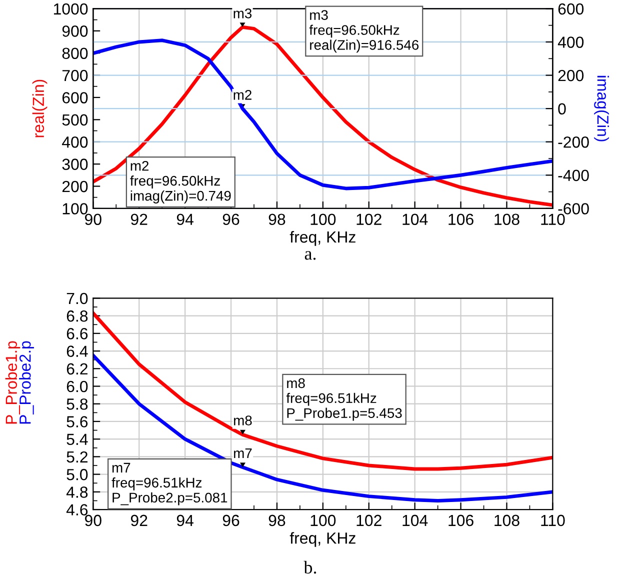  Describe the element at coordinates (344, 399) in the screenshot. I see `annotation: m8 freq=96.51kHz P_Probe1.p=5.453` at that location.